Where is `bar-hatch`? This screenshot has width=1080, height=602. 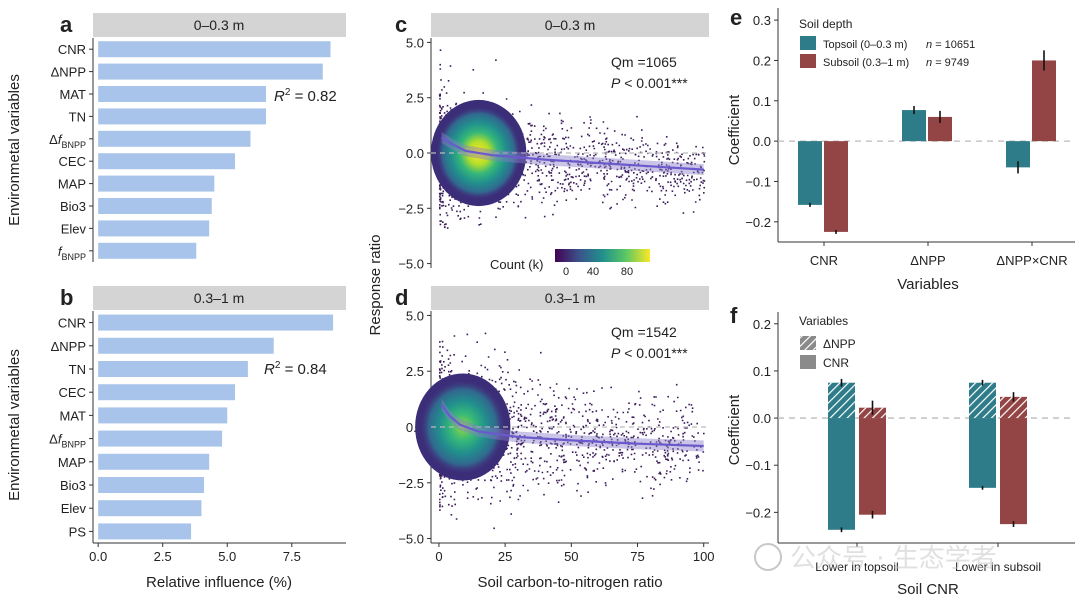 bar-hatch is located at coordinates (841, 400).